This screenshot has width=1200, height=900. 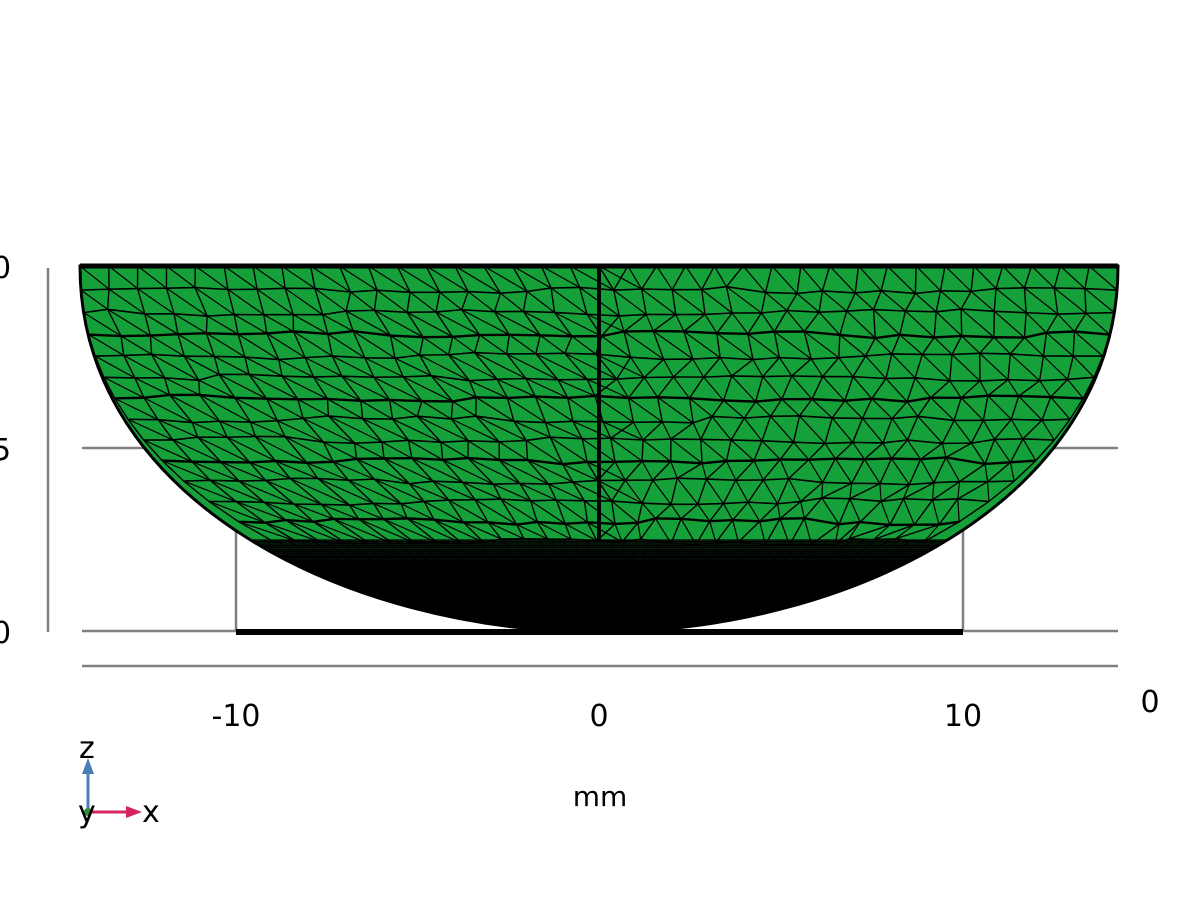 I want to click on z-tick-label-top: 0, so click(x=5, y=268).